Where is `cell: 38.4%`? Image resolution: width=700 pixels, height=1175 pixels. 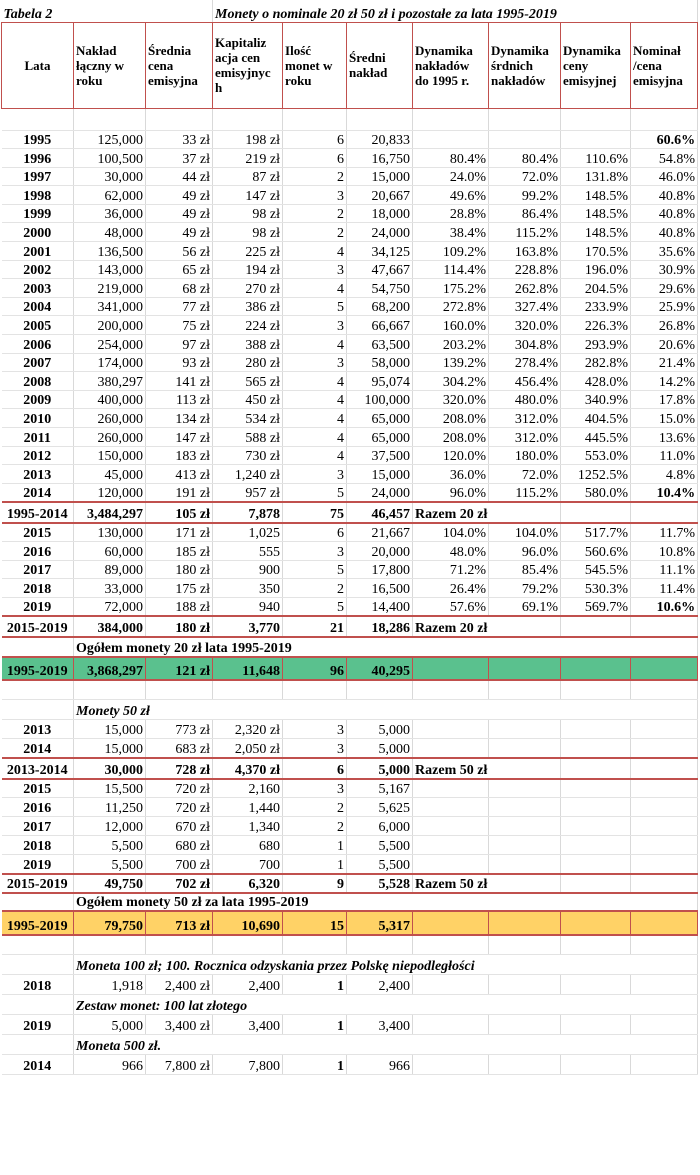
cell: 38.4% is located at coordinates (451, 232).